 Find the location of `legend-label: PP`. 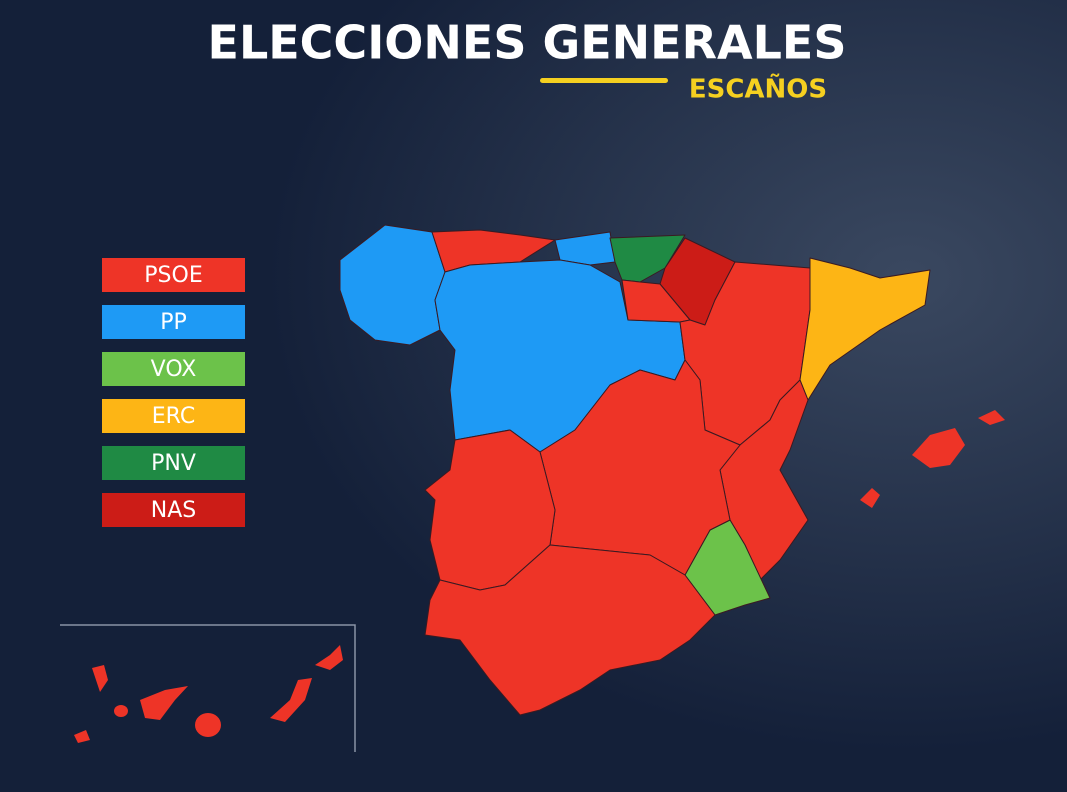

legend-label: PP is located at coordinates (173, 322).